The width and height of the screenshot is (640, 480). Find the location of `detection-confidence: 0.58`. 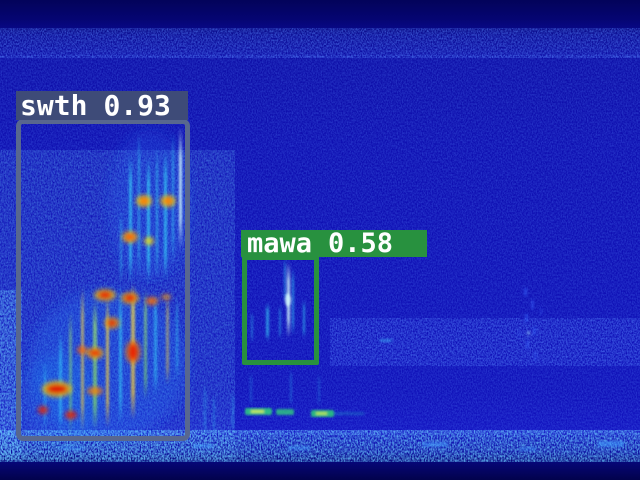

detection-confidence: 0.58 is located at coordinates (361, 243).